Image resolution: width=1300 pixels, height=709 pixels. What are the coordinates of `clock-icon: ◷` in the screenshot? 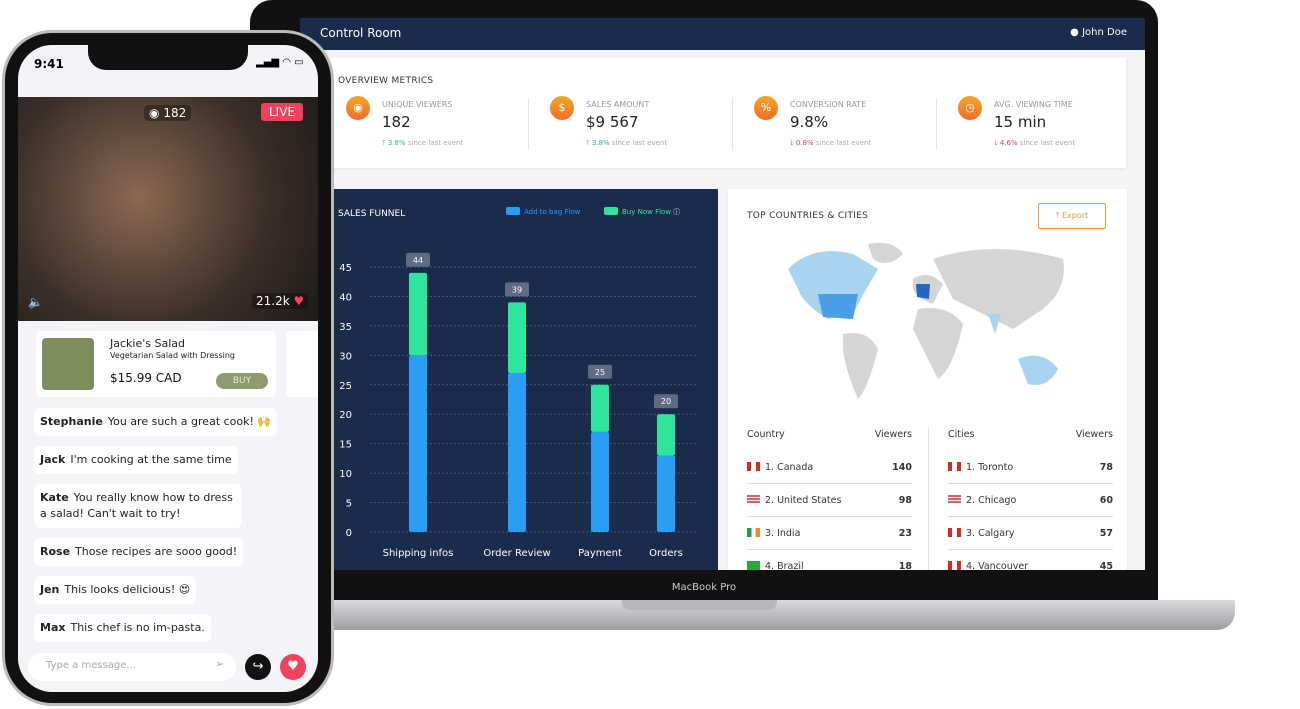 It's located at (970, 108).